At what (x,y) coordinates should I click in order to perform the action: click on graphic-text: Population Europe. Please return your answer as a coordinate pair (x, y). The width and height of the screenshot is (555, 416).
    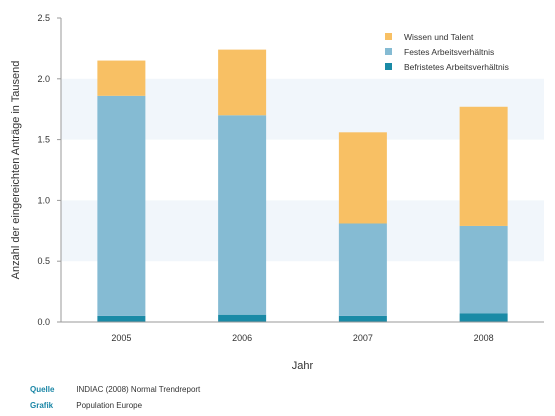
    Looking at the image, I should click on (109, 405).